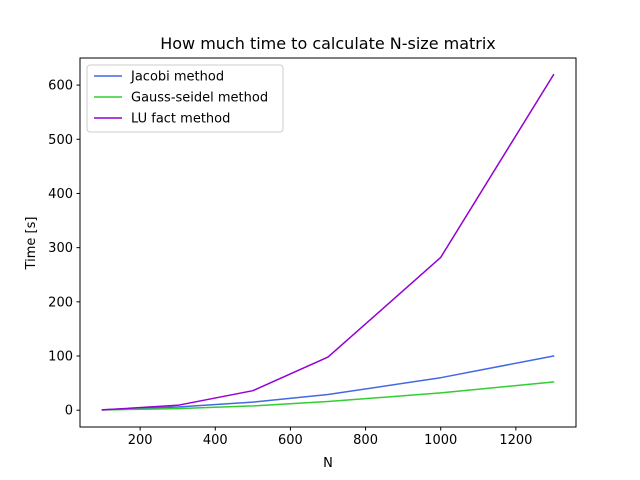 This screenshot has height=480, width=640. I want to click on y-axis-label: Time [s], so click(31, 244).